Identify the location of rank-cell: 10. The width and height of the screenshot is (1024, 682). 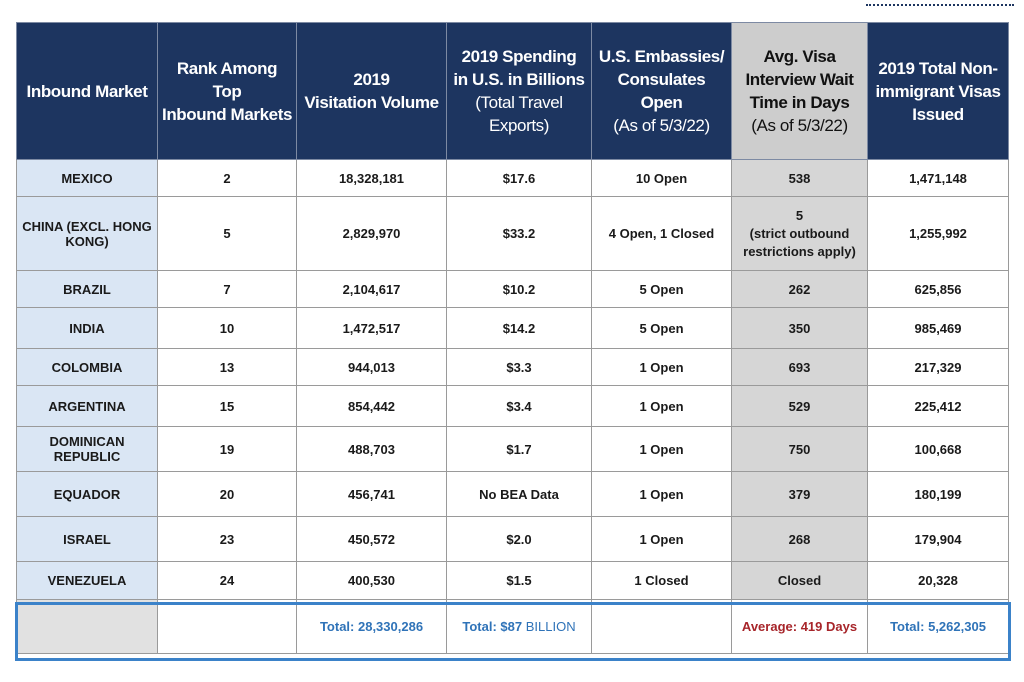
(227, 328).